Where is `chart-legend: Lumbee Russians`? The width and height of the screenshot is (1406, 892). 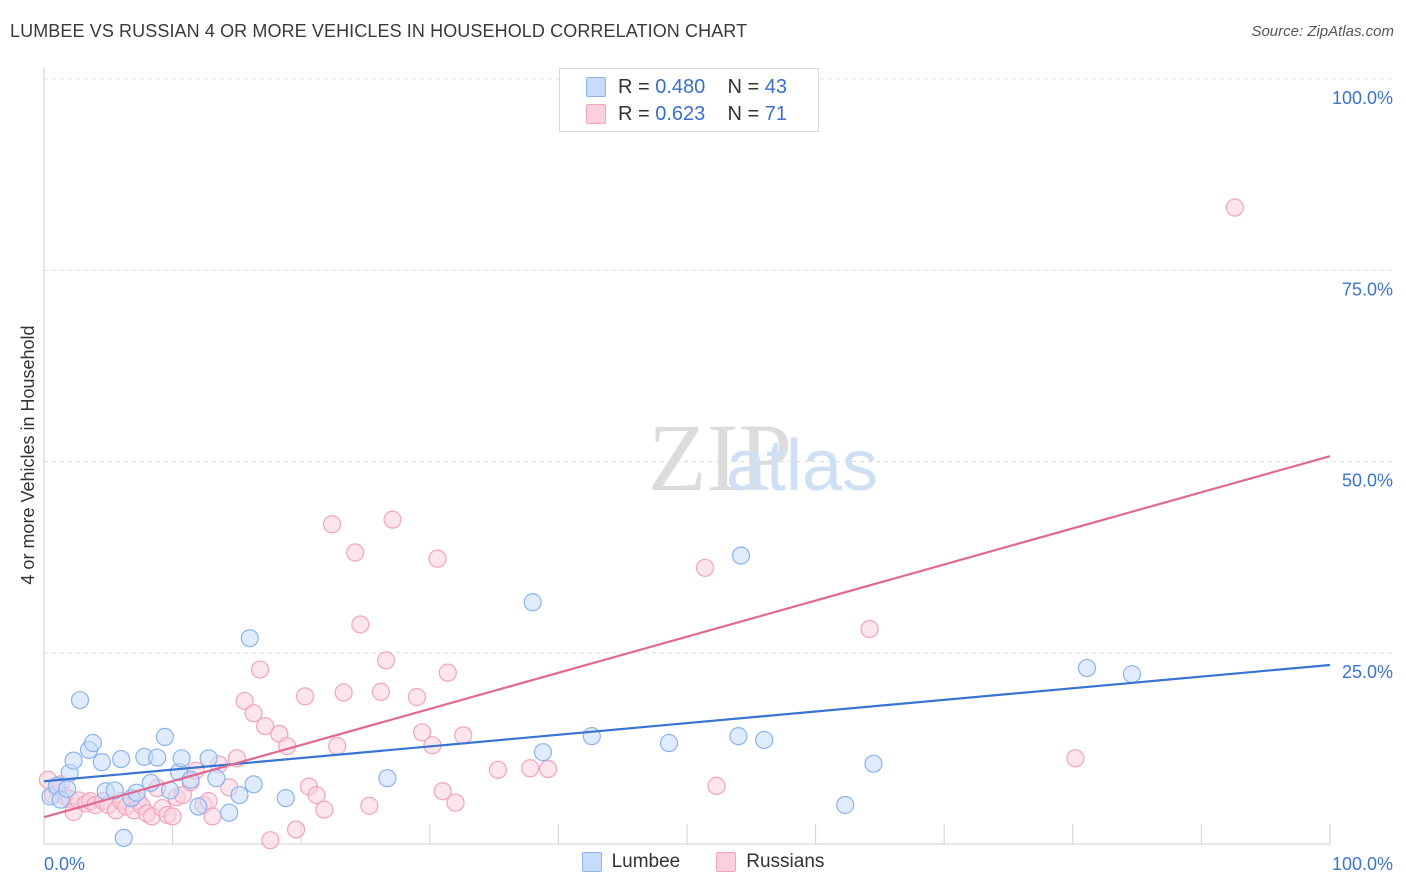
chart-legend: Lumbee Russians is located at coordinates (703, 862).